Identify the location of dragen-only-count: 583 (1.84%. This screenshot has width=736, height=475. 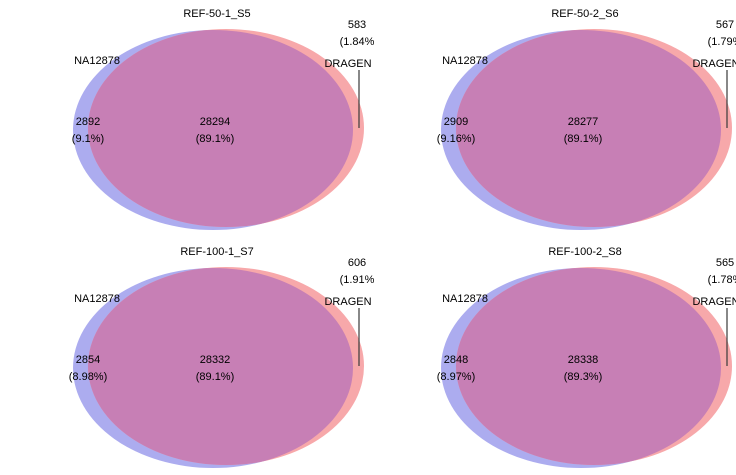
(357, 34).